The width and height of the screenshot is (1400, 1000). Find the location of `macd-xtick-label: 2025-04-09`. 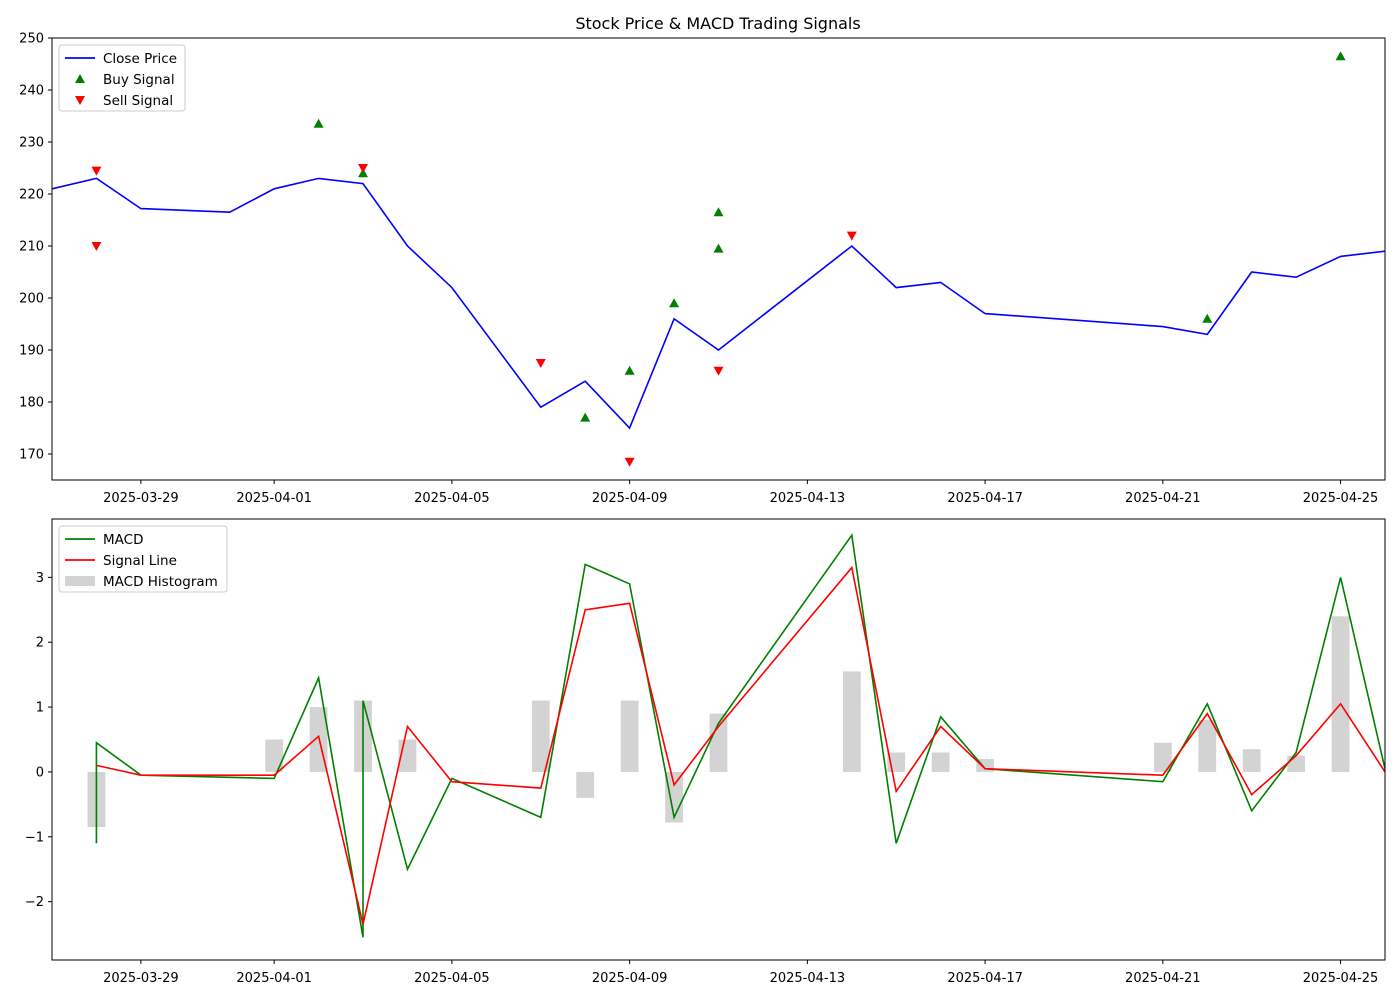

macd-xtick-label: 2025-04-09 is located at coordinates (630, 978).